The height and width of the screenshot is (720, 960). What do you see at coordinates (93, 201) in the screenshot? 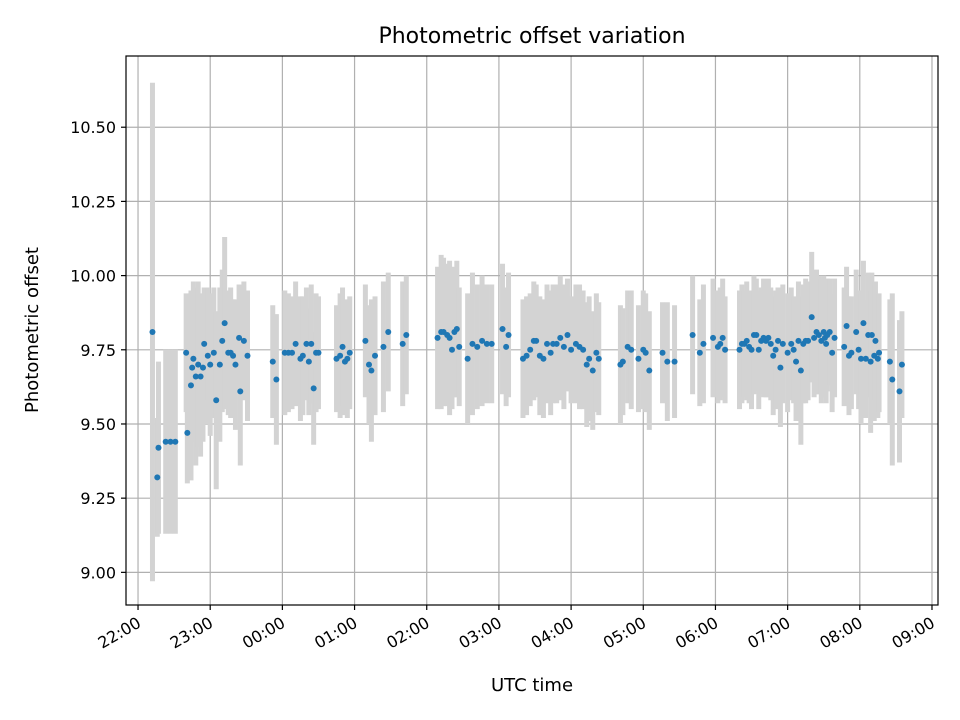
I see `y-tick-label: 10.25` at bounding box center [93, 201].